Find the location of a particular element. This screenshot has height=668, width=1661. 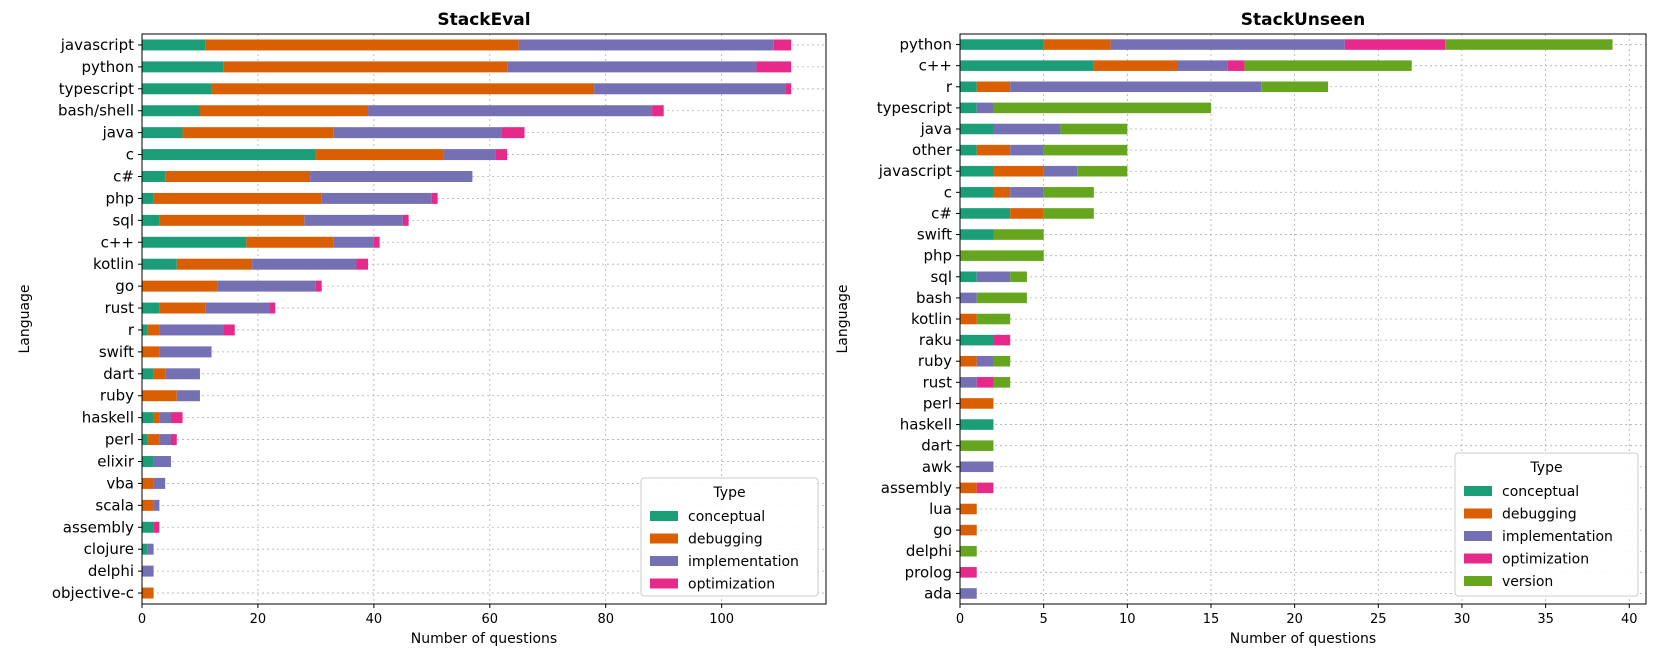

bar-implementation-elixir is located at coordinates (162, 461).